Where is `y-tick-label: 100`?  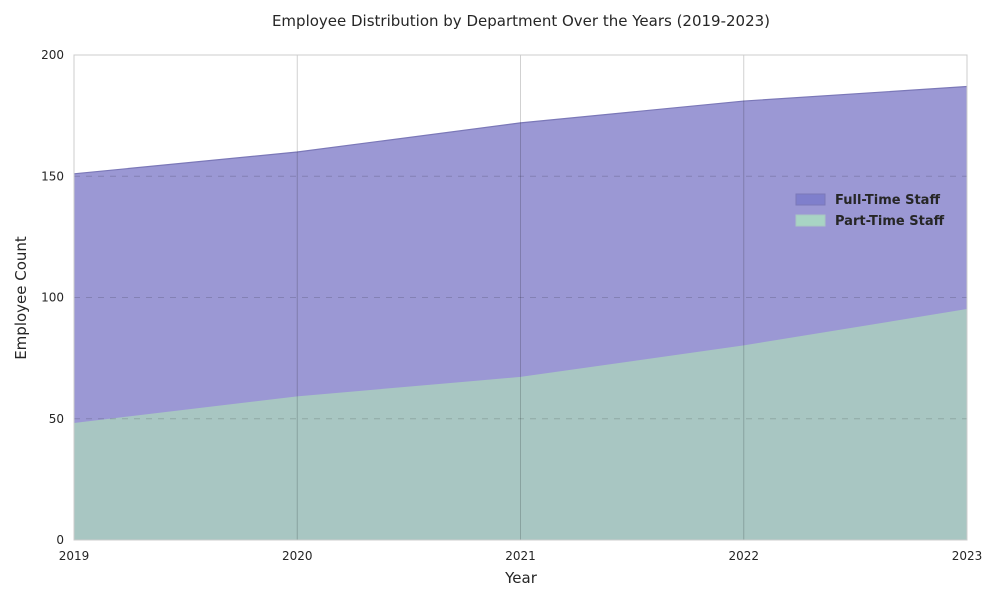
y-tick-label: 100 is located at coordinates (52, 298).